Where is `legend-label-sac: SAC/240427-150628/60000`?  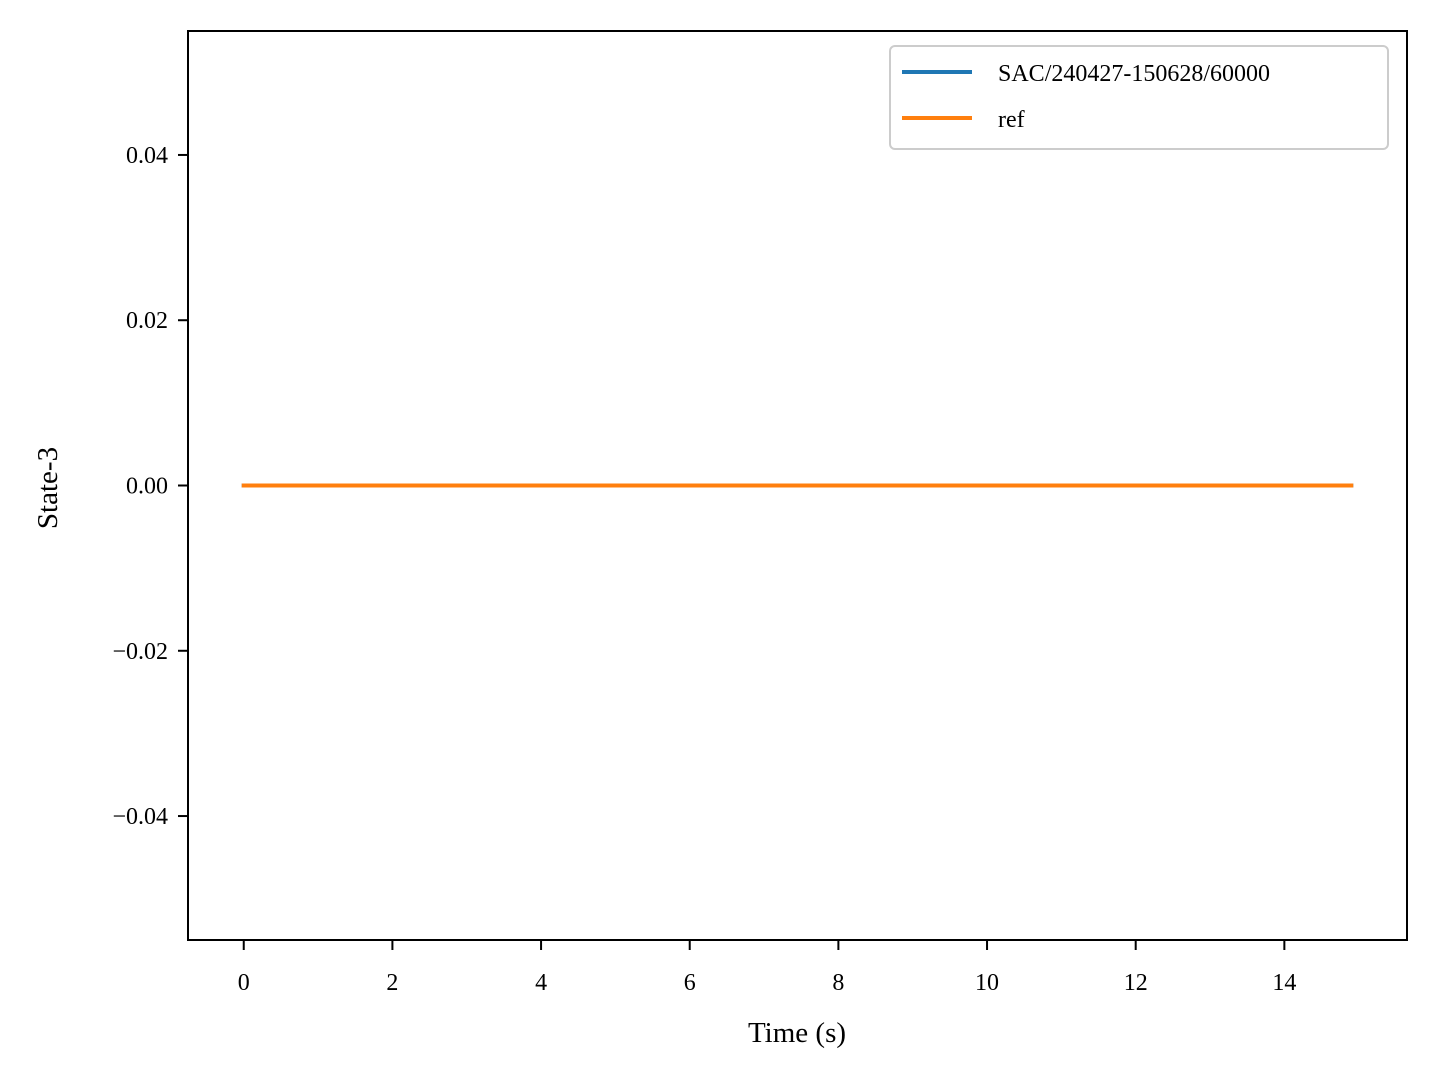 legend-label-sac: SAC/240427-150628/60000 is located at coordinates (1134, 74).